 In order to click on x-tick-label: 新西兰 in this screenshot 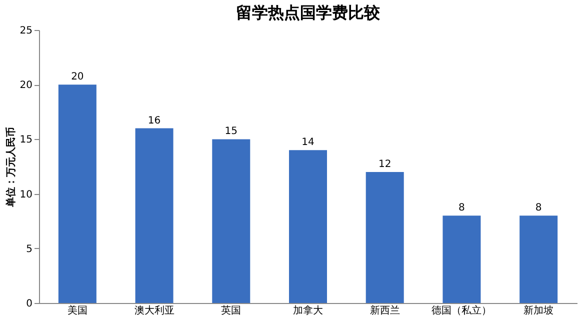, I will do `click(385, 310)`.